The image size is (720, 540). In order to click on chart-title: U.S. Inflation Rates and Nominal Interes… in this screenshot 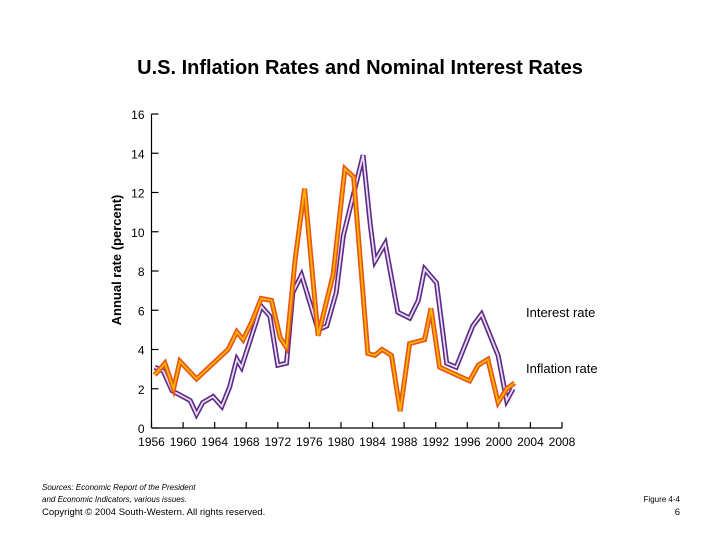, I will do `click(360, 68)`.